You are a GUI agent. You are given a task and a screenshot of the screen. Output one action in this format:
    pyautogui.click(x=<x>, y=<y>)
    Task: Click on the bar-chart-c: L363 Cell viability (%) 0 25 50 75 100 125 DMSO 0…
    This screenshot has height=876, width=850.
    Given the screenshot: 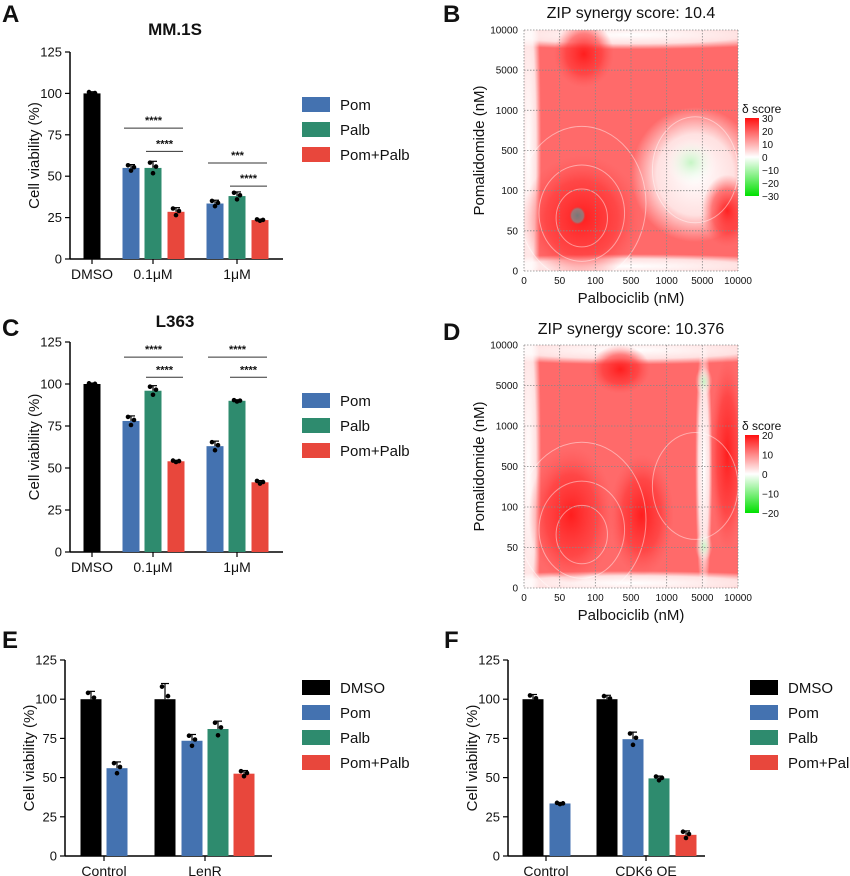 What is the action you would take?
    pyautogui.click(x=218, y=443)
    